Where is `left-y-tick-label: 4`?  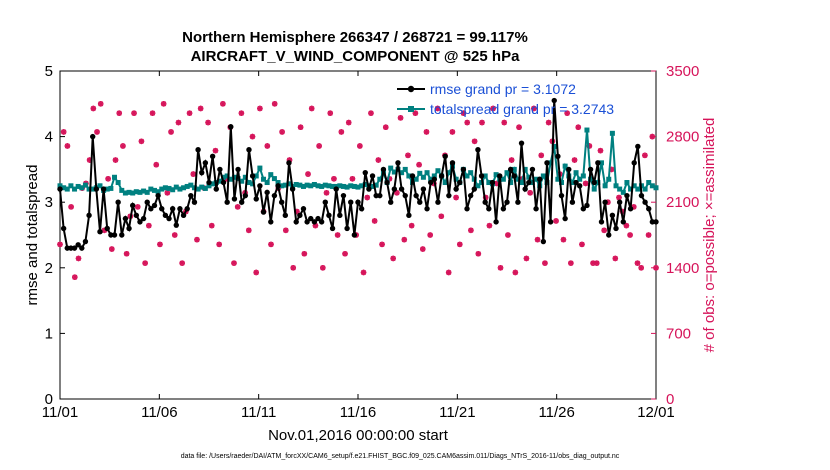 left-y-tick-label: 4 is located at coordinates (49, 137).